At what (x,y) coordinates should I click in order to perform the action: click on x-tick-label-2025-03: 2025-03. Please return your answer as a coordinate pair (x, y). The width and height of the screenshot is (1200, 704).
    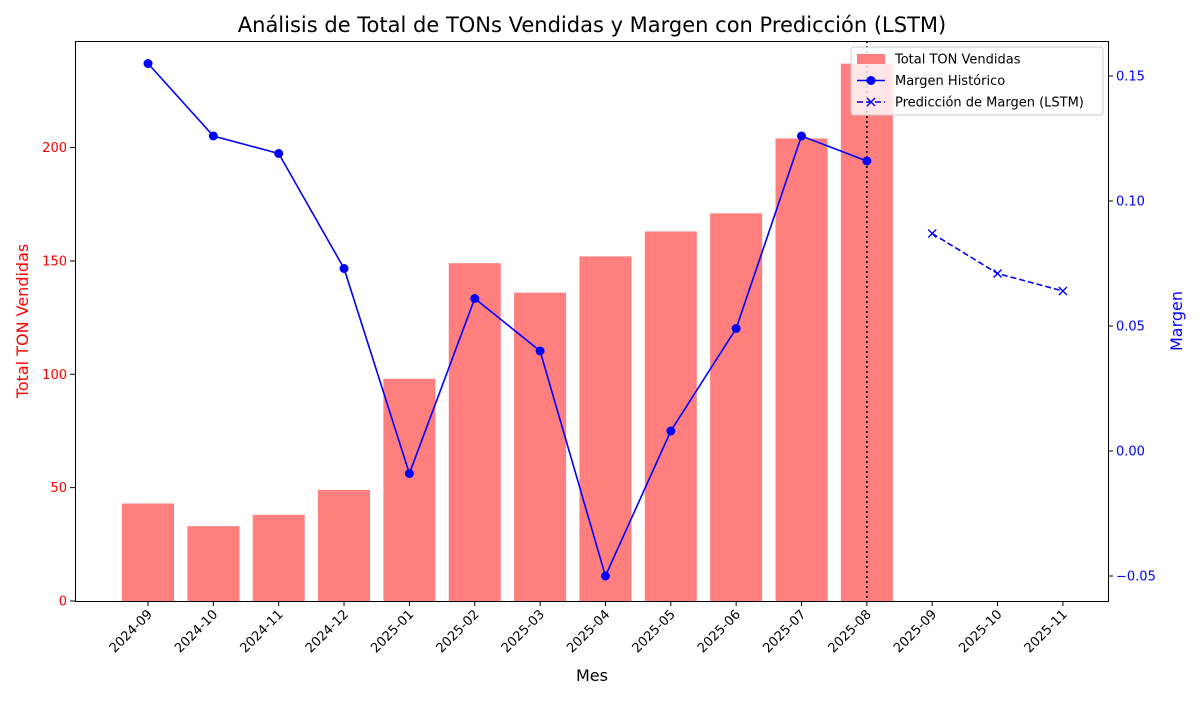
    Looking at the image, I should click on (523, 631).